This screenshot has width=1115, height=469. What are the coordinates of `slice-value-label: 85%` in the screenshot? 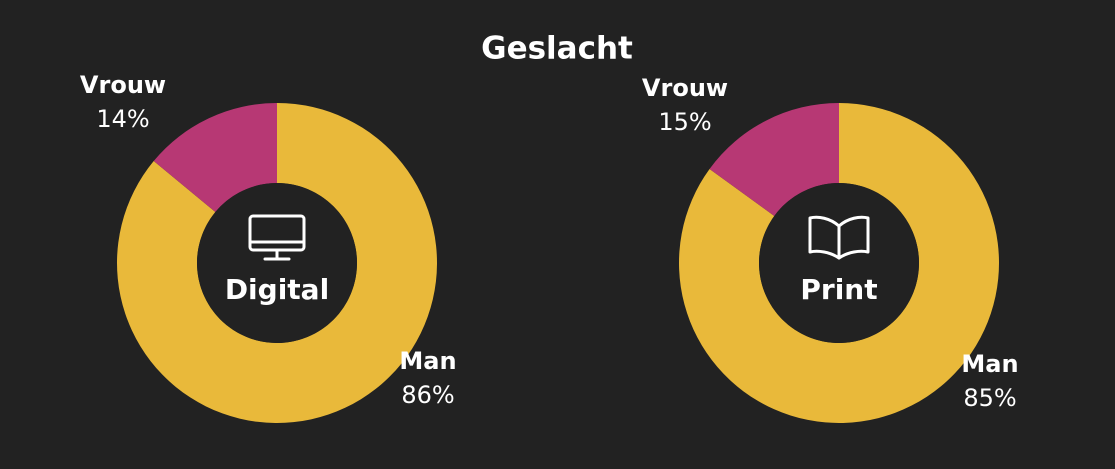 It's located at (989, 398).